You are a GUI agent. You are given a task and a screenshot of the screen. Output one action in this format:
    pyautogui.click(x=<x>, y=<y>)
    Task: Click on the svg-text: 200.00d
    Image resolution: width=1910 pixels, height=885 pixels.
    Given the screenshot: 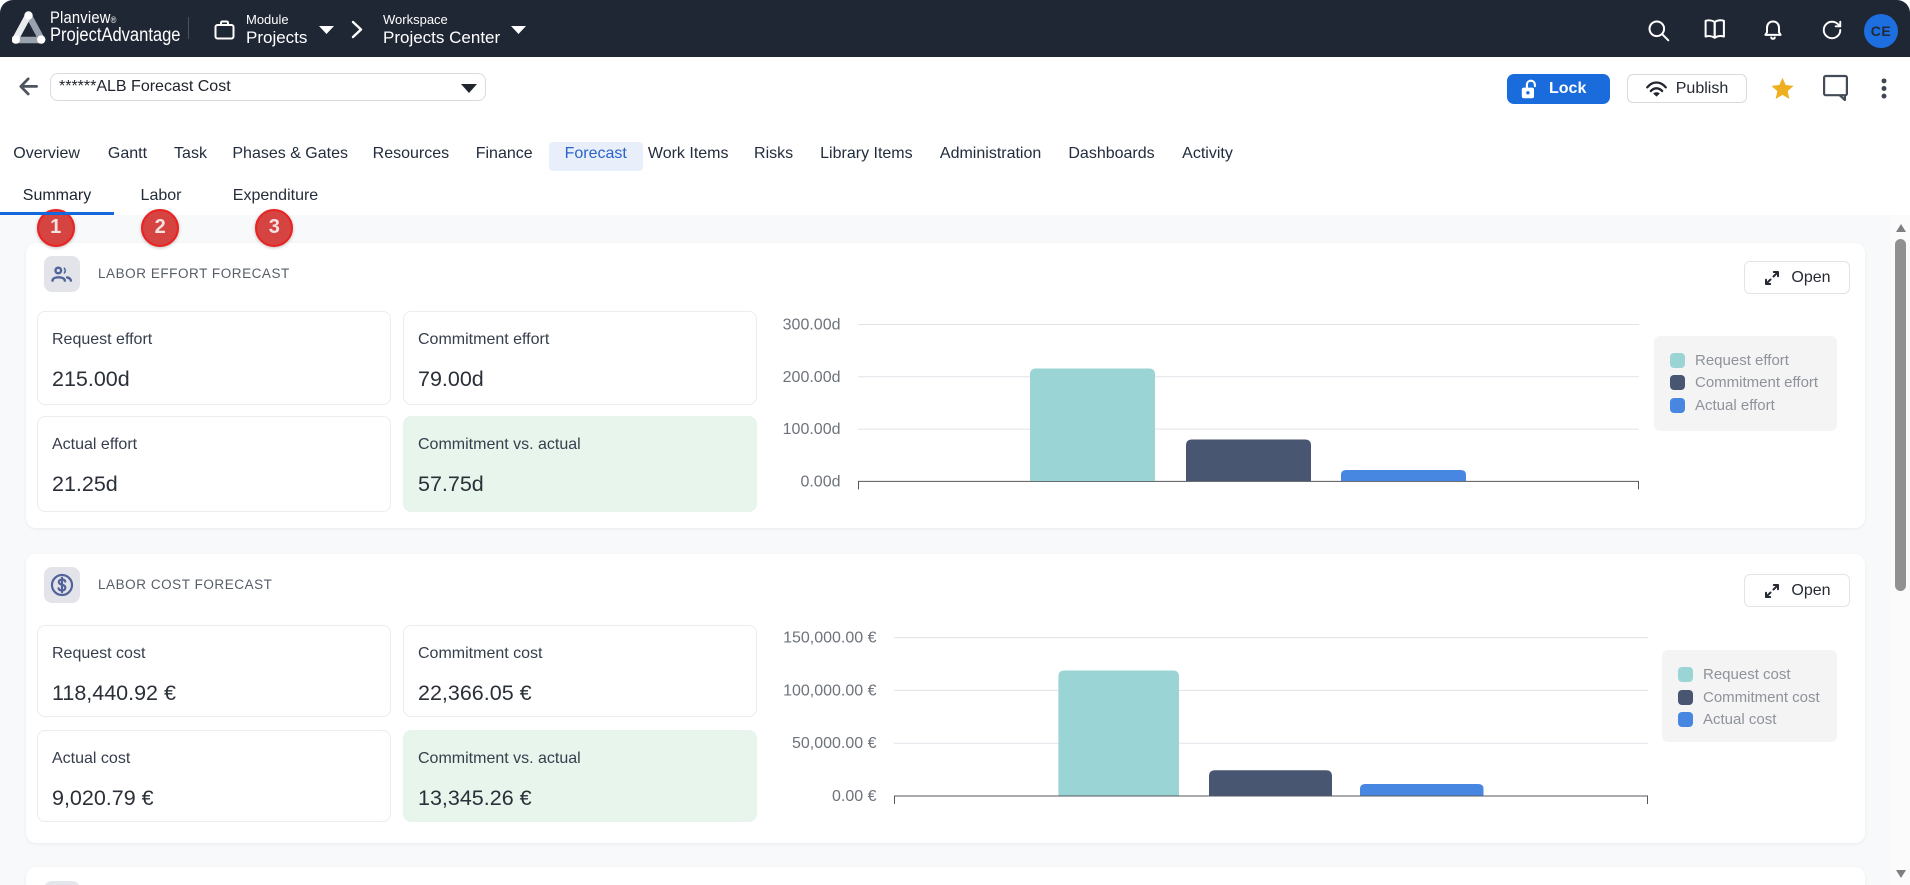 What is the action you would take?
    pyautogui.click(x=812, y=377)
    